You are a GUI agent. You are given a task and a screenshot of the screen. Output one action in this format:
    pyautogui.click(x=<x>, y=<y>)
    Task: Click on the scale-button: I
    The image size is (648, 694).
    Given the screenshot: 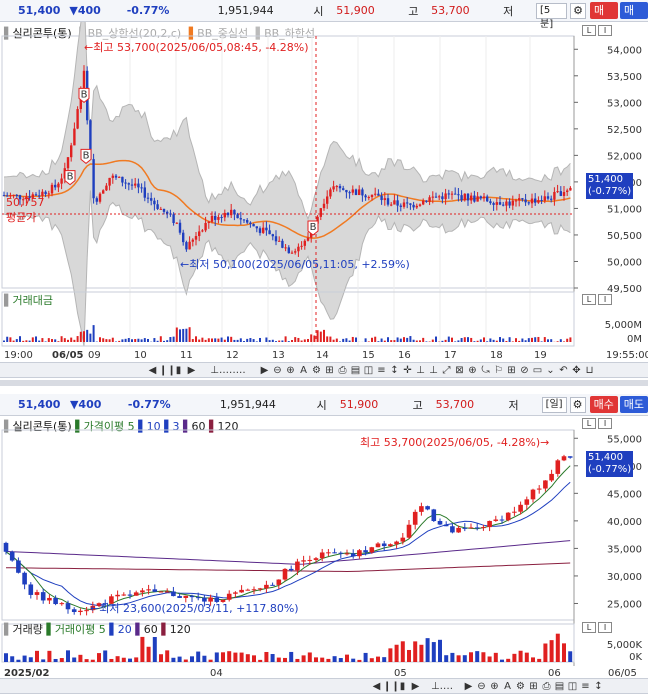 What is the action you would take?
    pyautogui.click(x=605, y=30)
    